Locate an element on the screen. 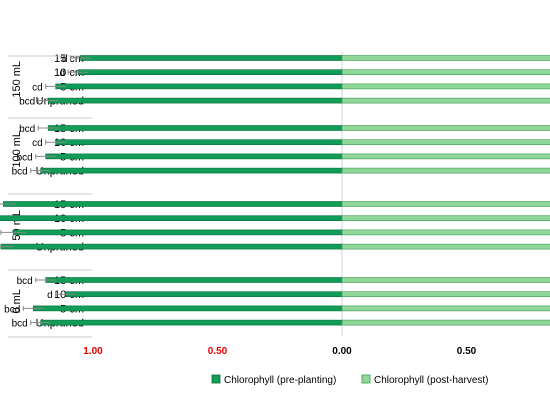 This screenshot has height=407, width=550. error-bars is located at coordinates (45, 190).